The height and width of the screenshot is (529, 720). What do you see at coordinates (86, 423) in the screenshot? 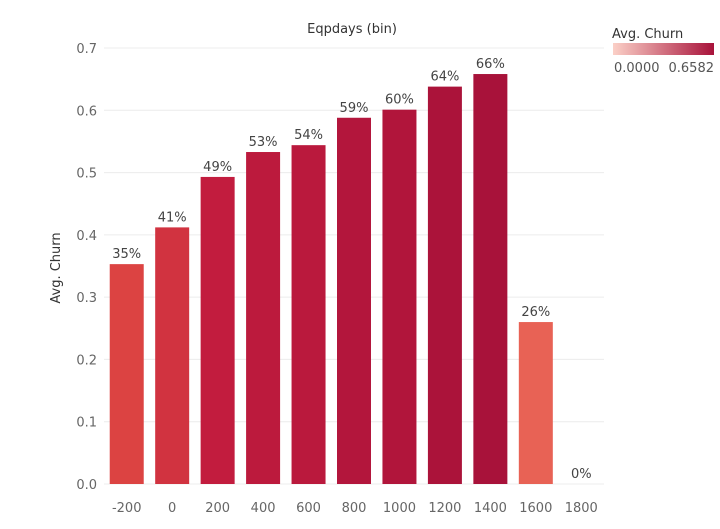
I see `y-tick-label: 0.1` at bounding box center [86, 423].